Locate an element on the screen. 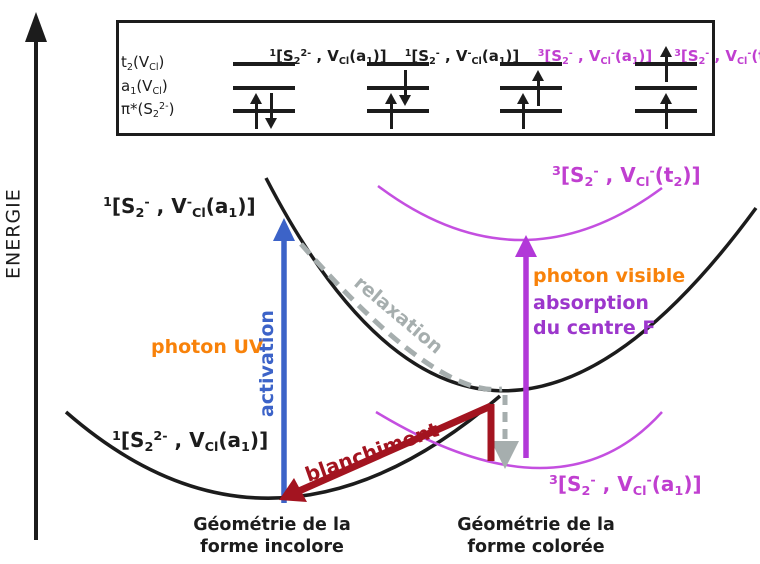 The width and height of the screenshot is (760, 564). absorption-arrowhead-icon is located at coordinates (526, 246).